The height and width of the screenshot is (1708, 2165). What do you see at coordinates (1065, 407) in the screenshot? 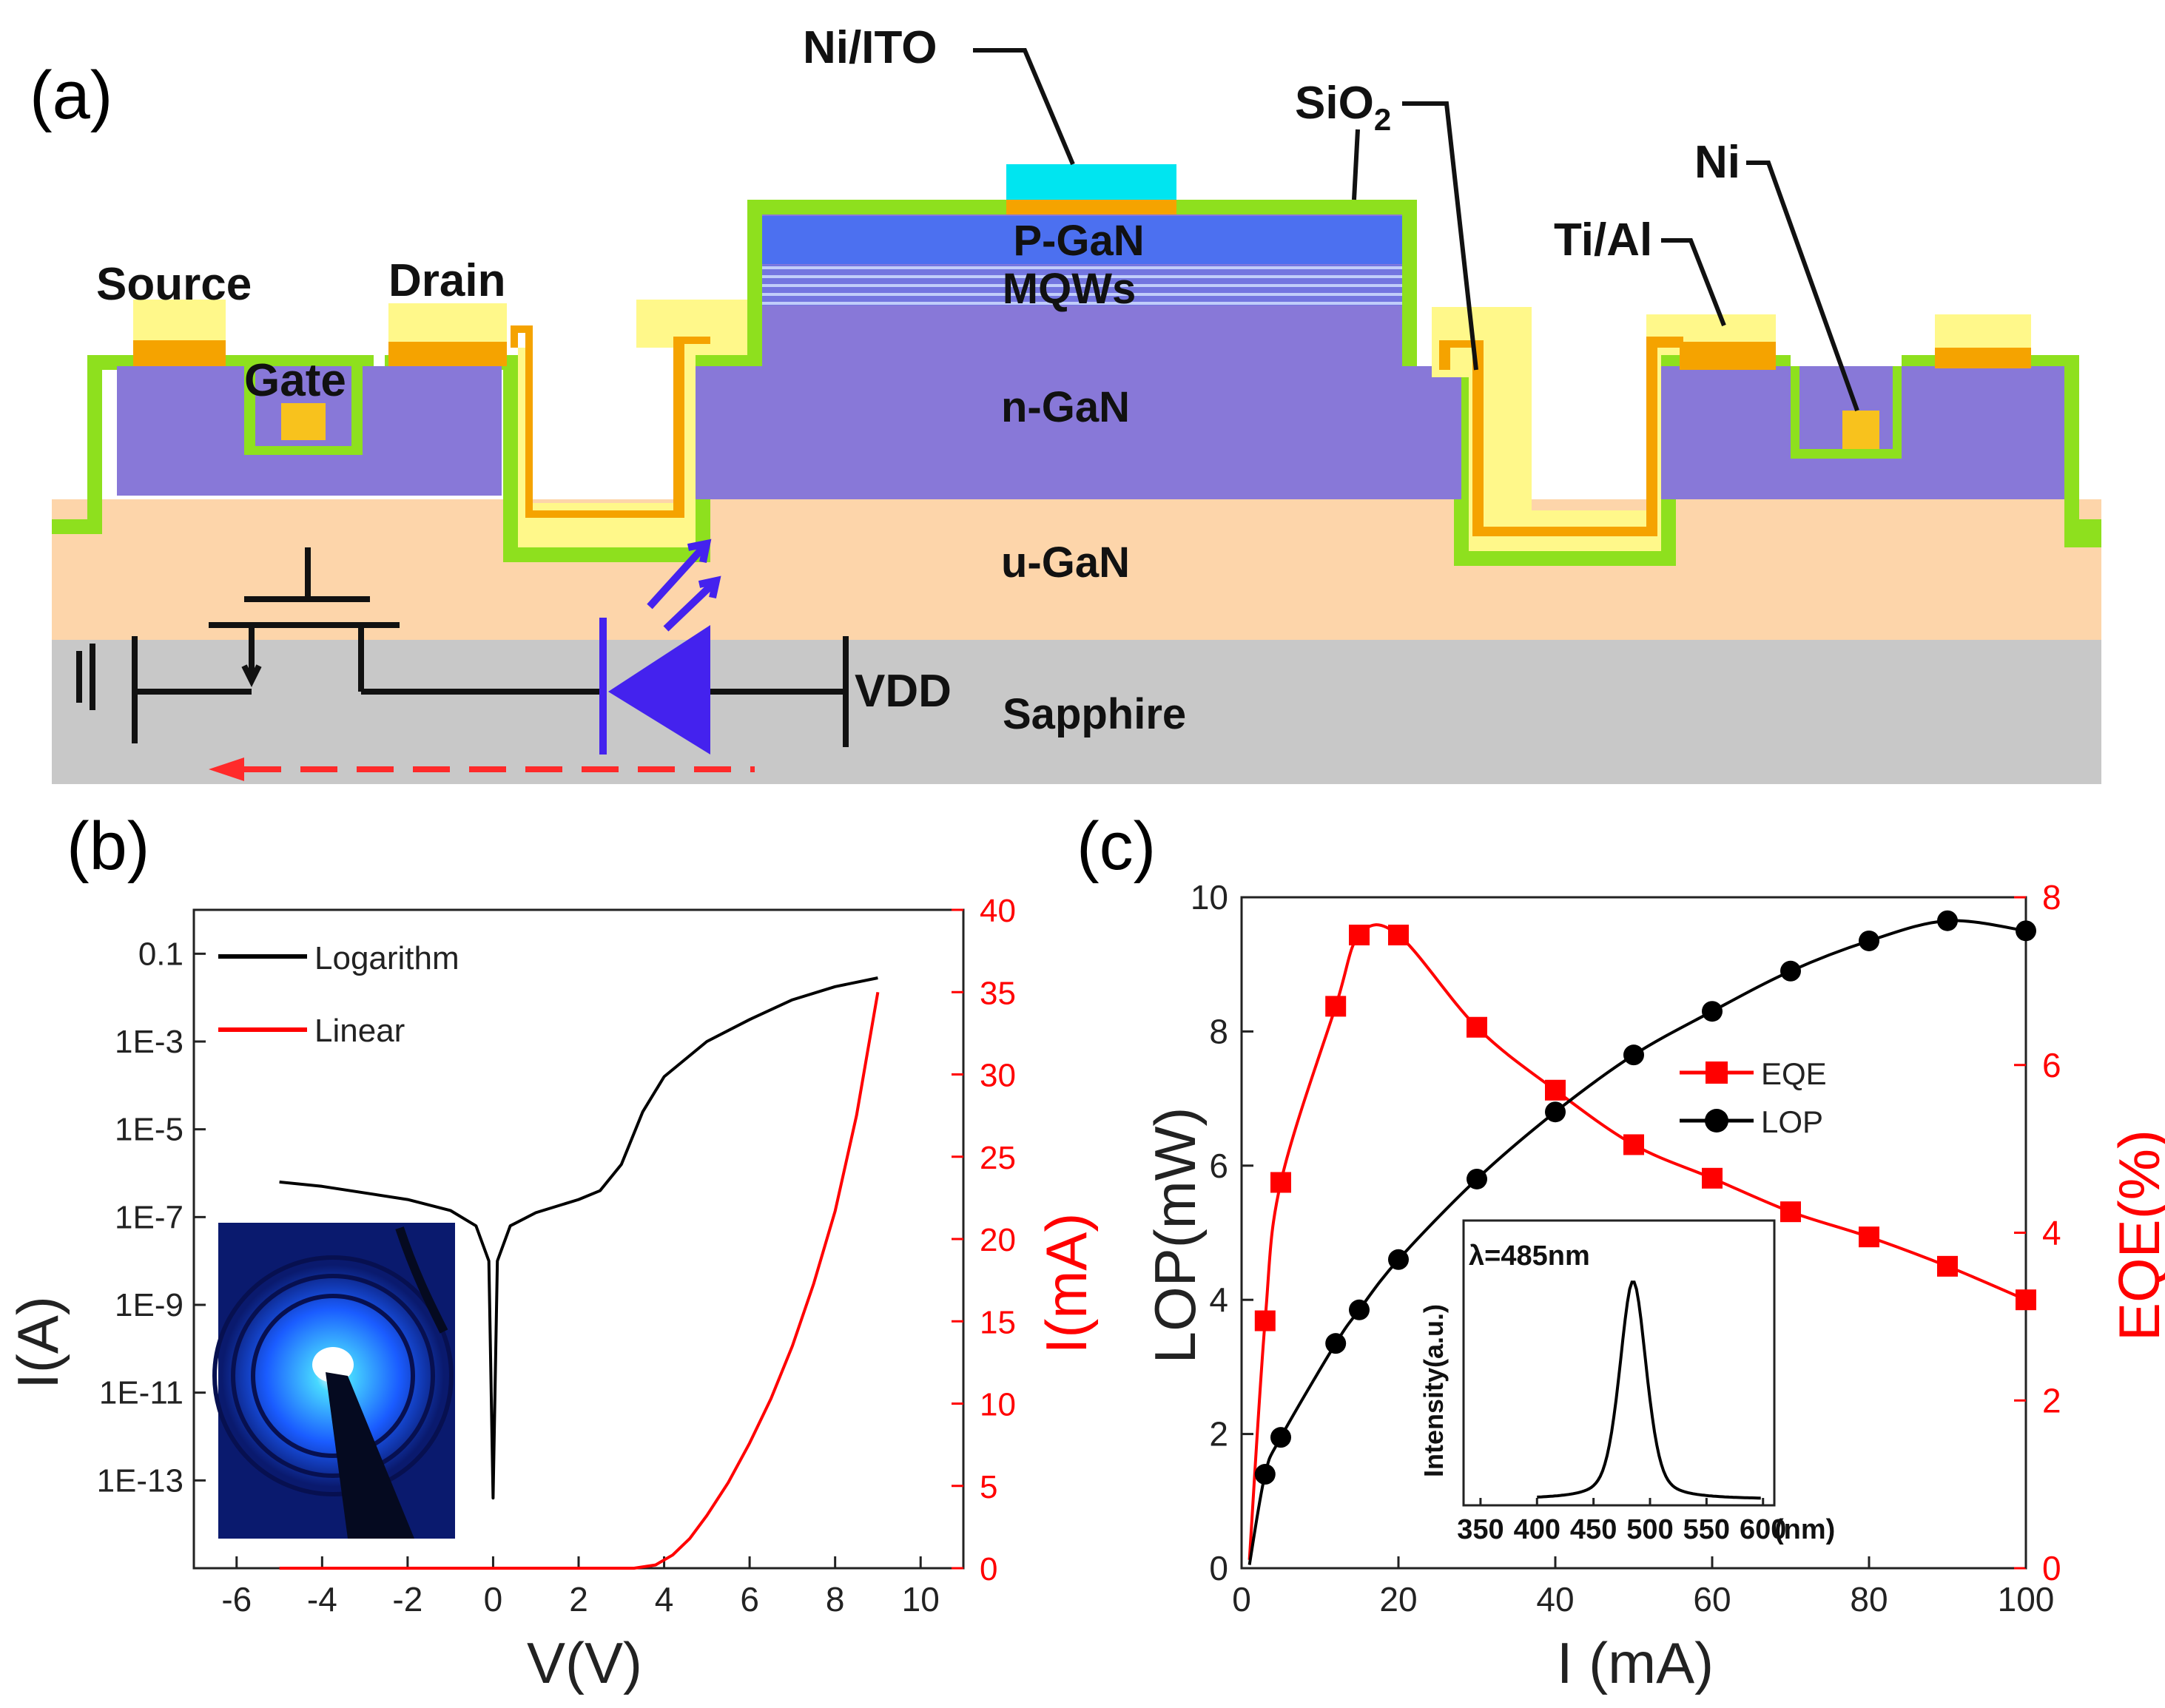
I see `n-gan-label: n-GaN` at bounding box center [1065, 407].